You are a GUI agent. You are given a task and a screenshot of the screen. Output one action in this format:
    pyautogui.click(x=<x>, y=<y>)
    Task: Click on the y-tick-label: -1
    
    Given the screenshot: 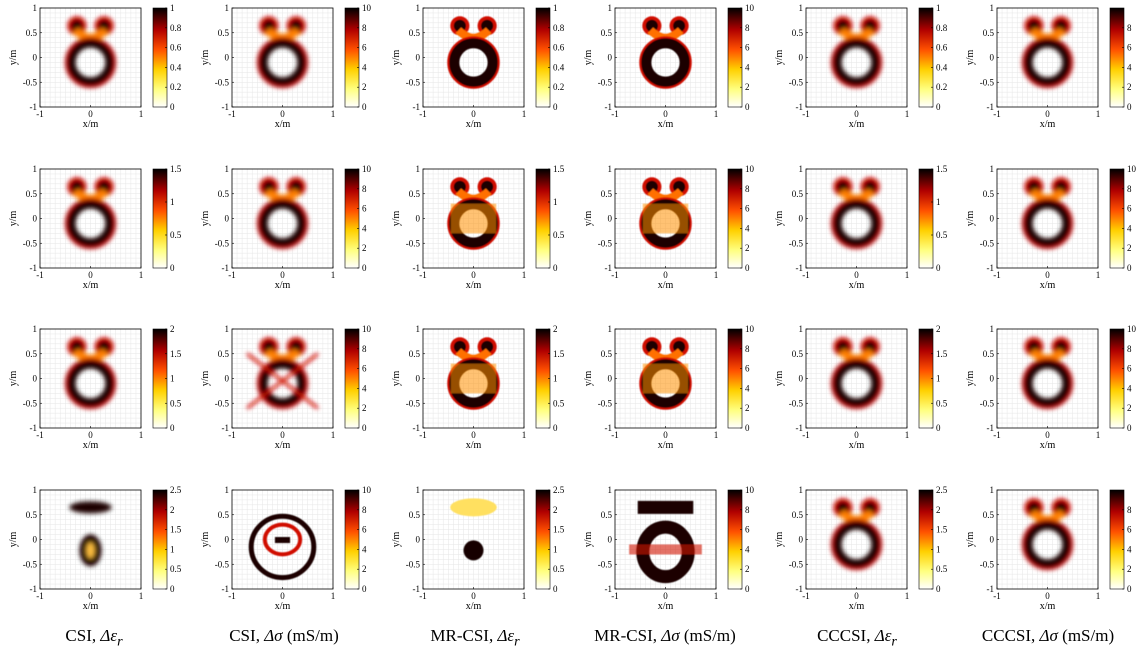 What is the action you would take?
    pyautogui.click(x=34, y=107)
    